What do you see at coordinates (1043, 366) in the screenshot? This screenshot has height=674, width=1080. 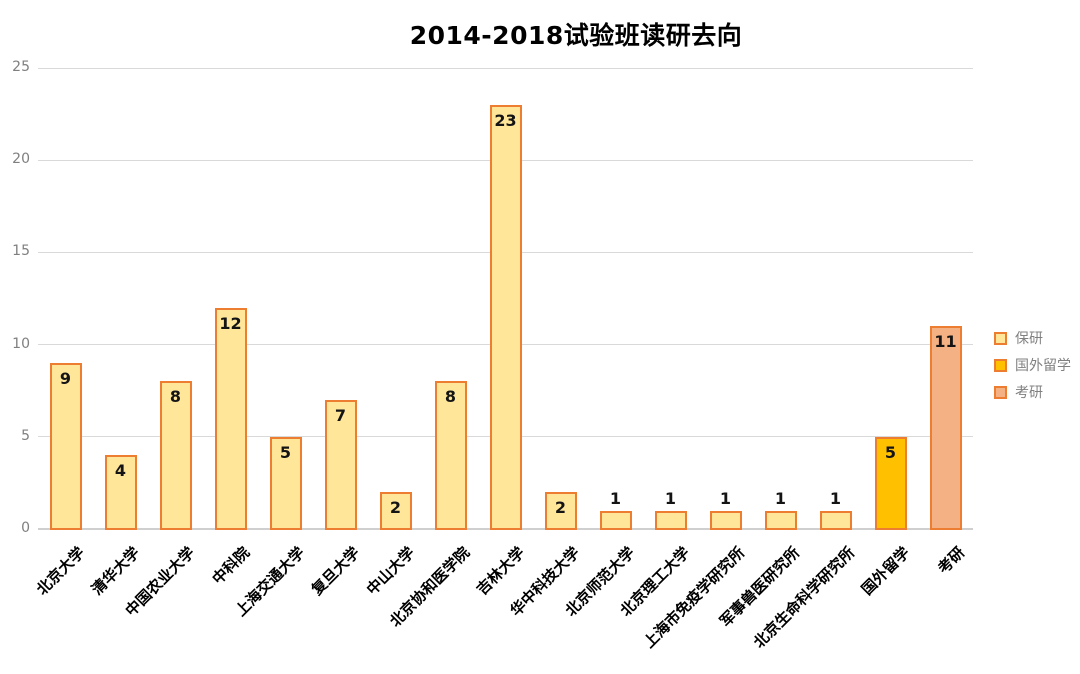 I see `legend-item-label: 国外留学` at bounding box center [1043, 366].